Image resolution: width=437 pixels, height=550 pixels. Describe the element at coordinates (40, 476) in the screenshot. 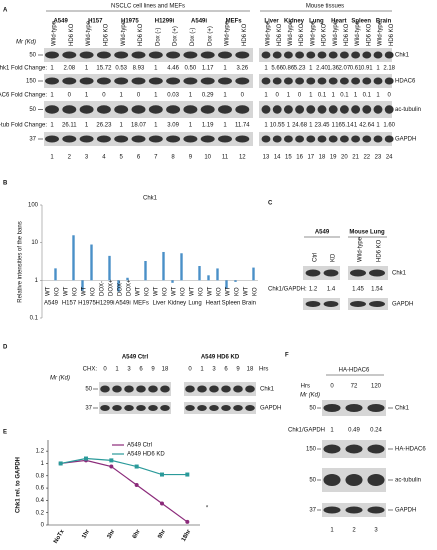

I see `y-tick-label: 0.8` at that location.